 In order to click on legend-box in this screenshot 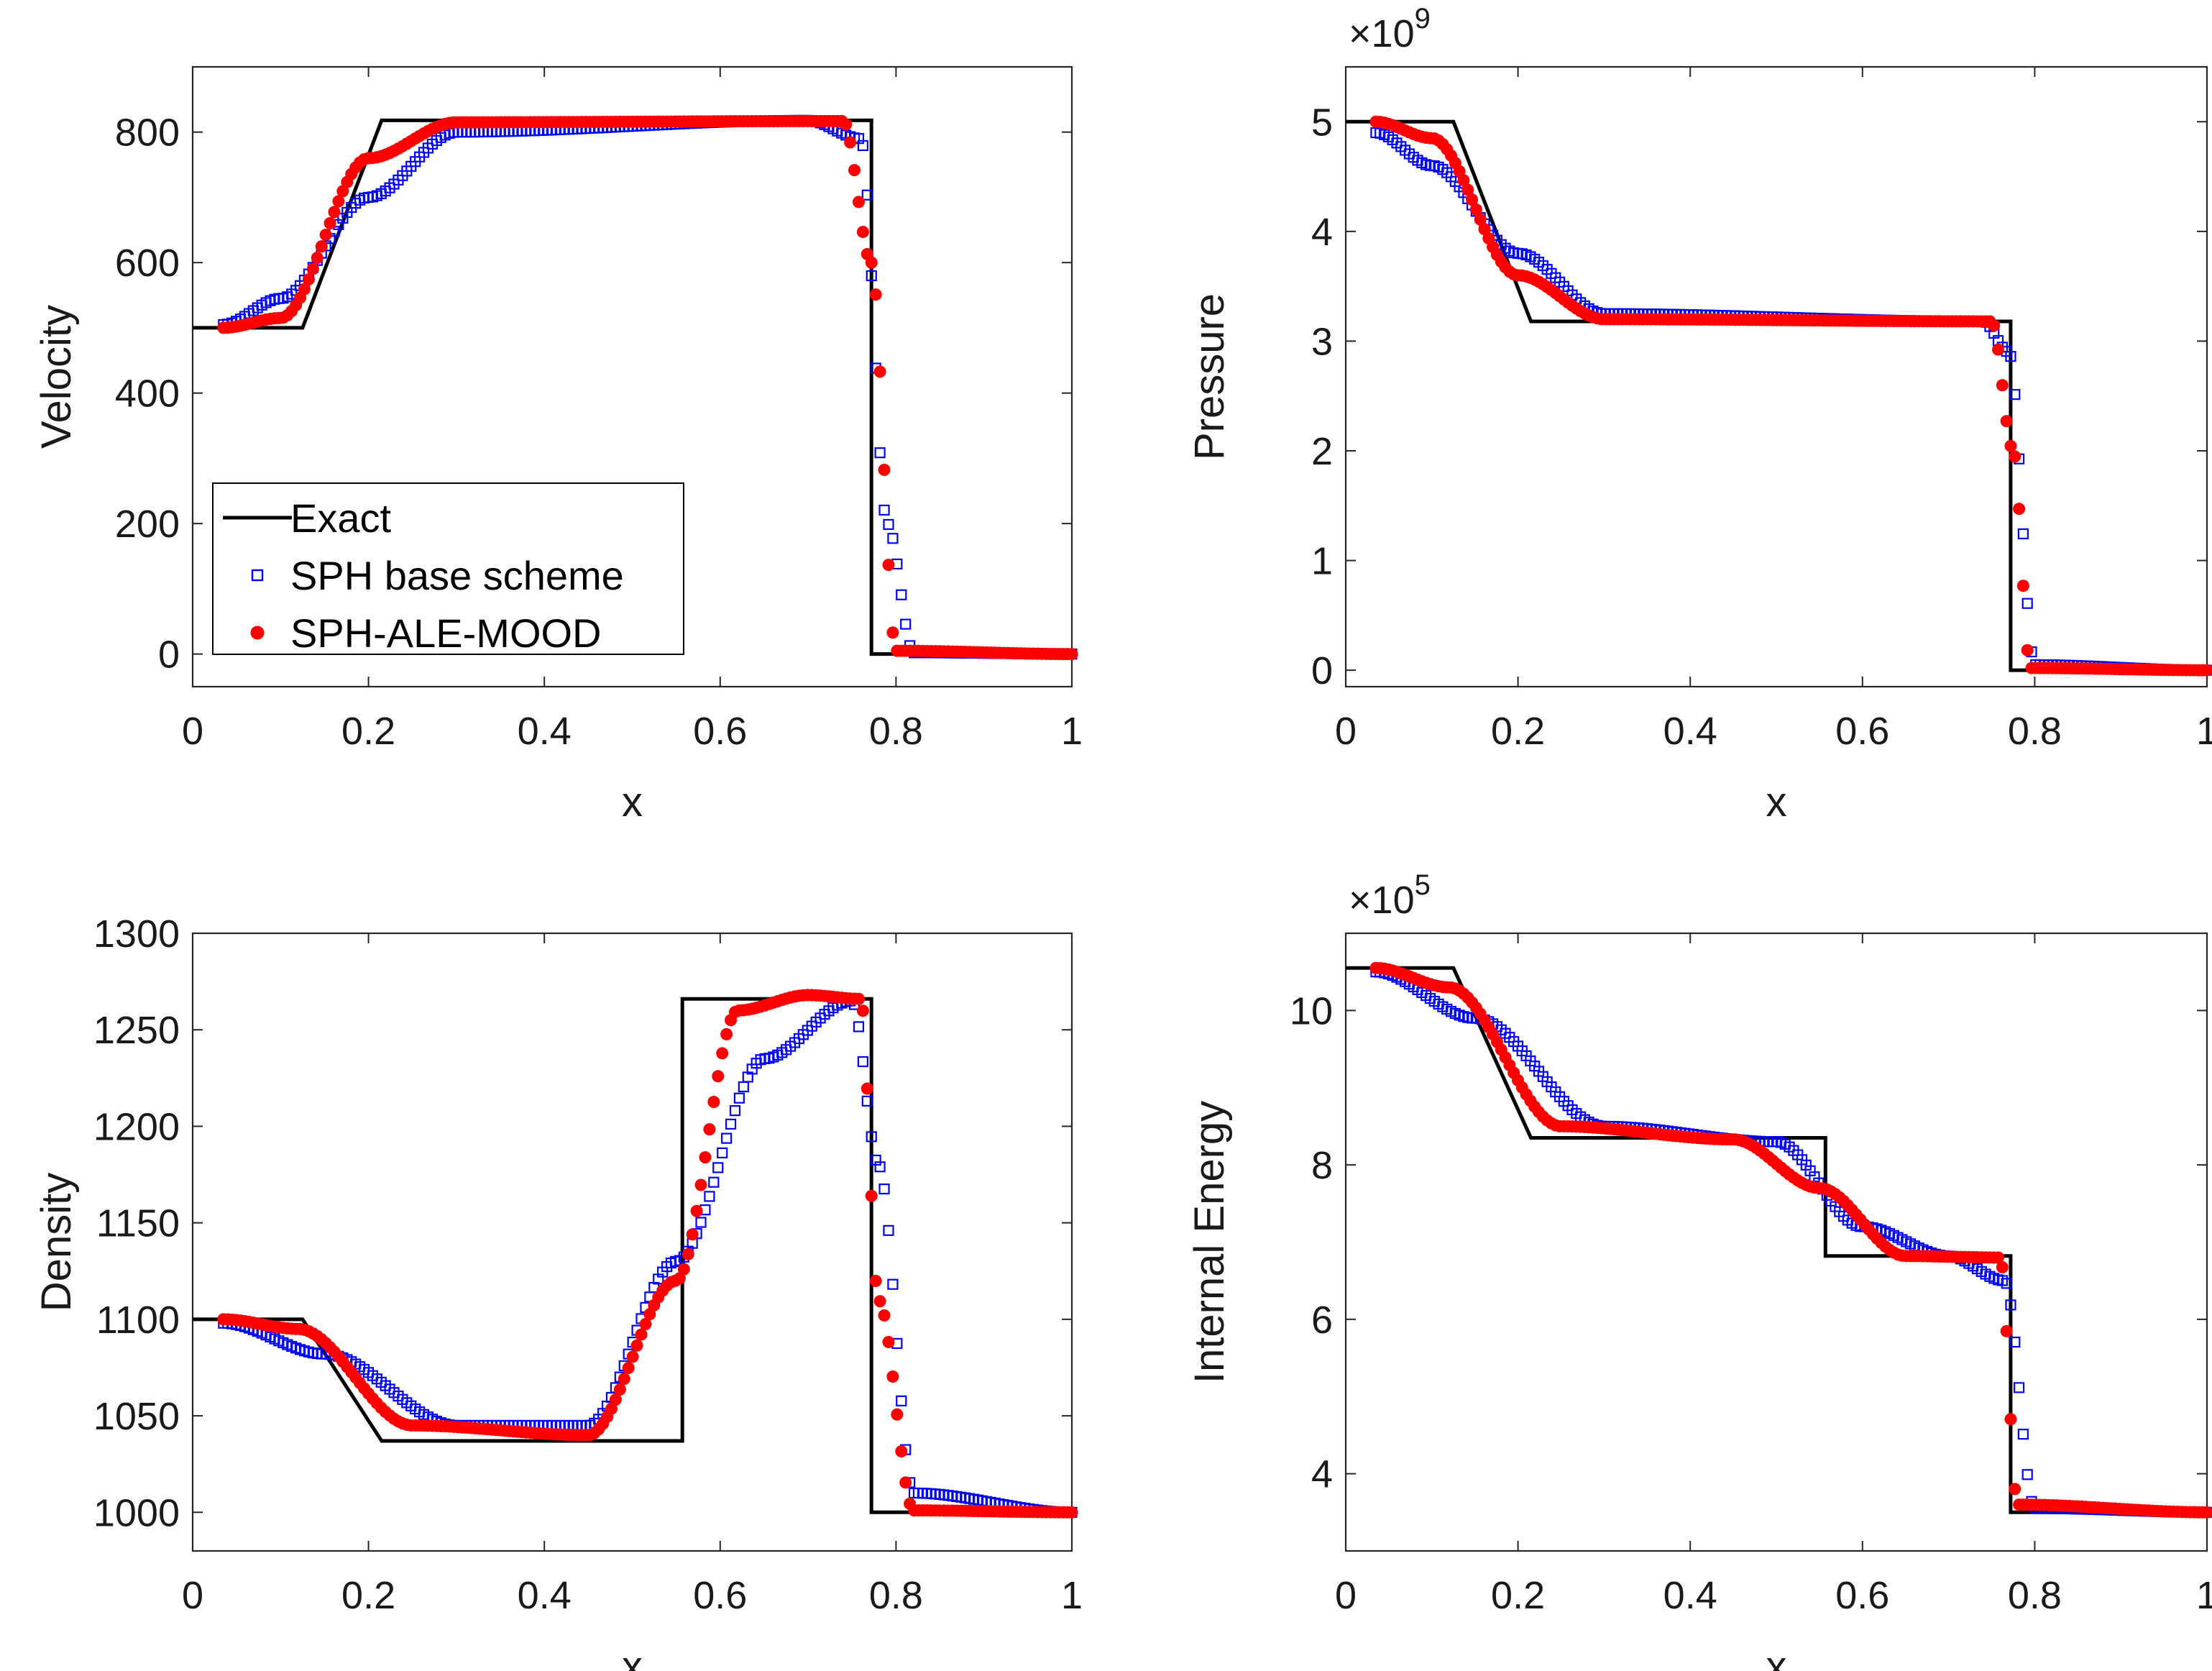, I will do `click(448, 568)`.